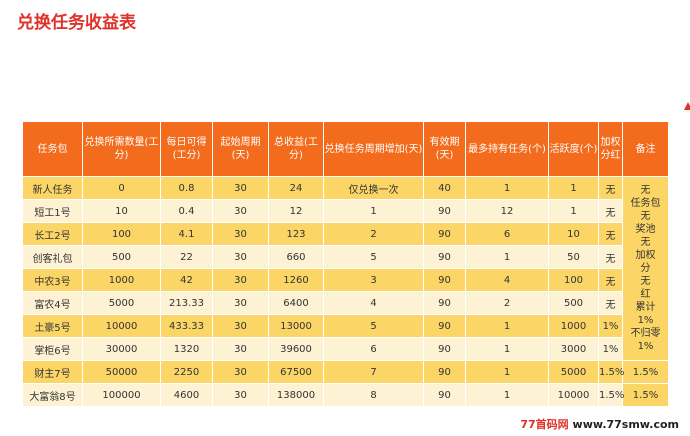  I want to click on table-cell: 掌柜6号, so click(52, 349).